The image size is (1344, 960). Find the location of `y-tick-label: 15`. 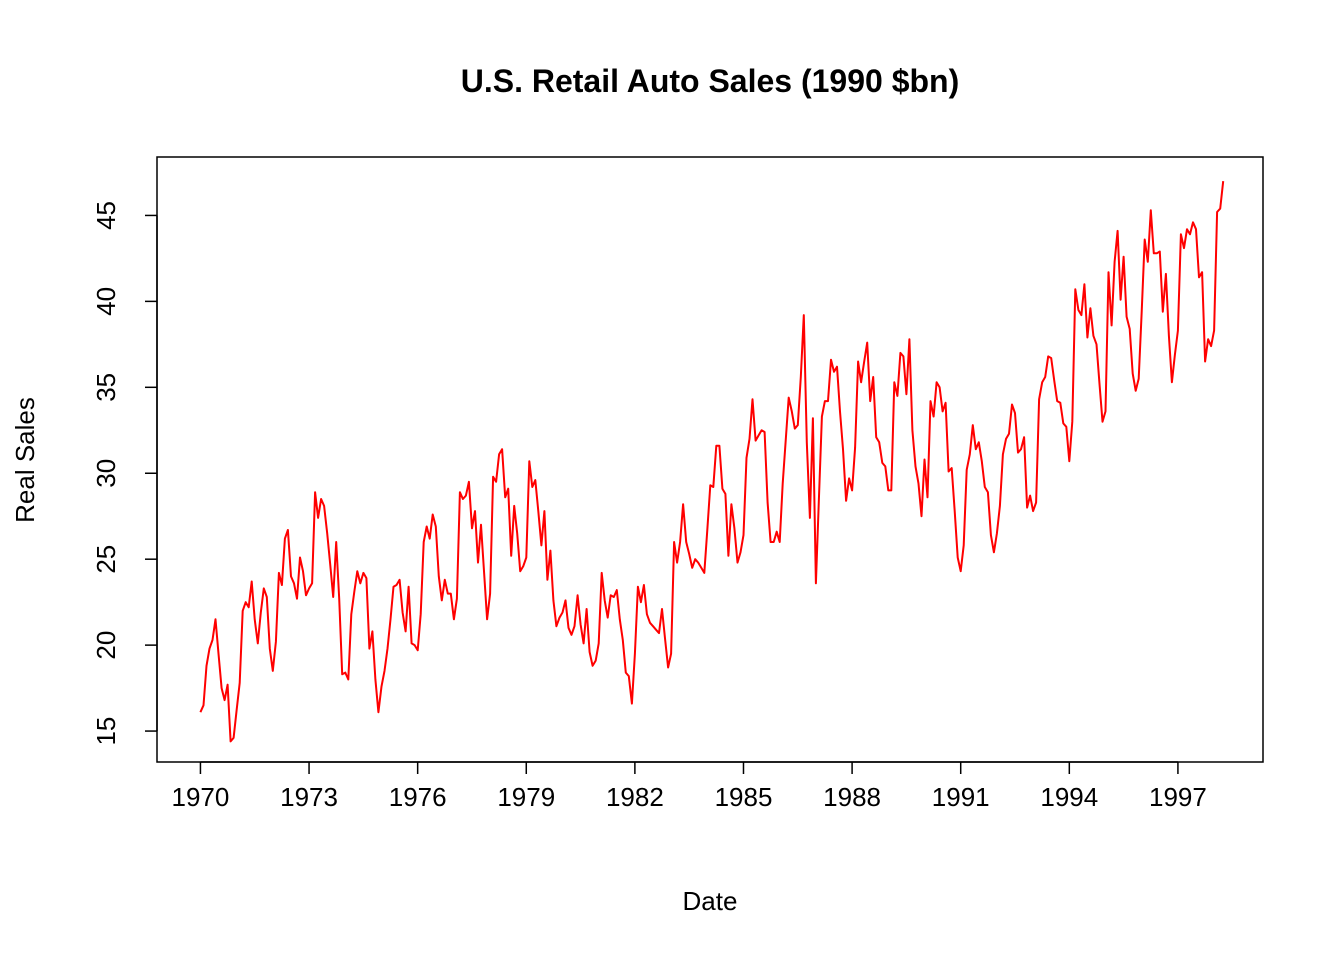

y-tick-label: 15 is located at coordinates (106, 731).